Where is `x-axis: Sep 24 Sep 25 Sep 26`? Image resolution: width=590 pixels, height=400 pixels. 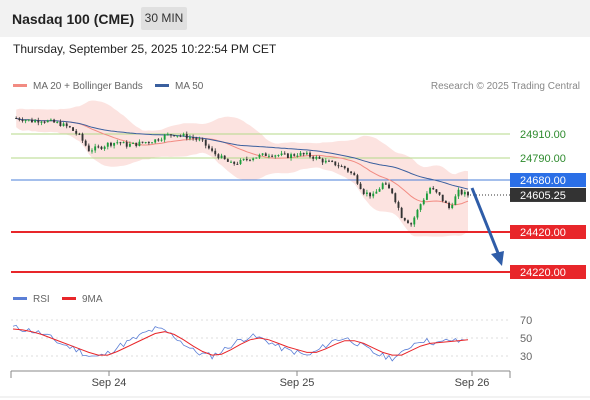 x-axis: Sep 24 Sep 25 Sep 26 is located at coordinates (295, 384).